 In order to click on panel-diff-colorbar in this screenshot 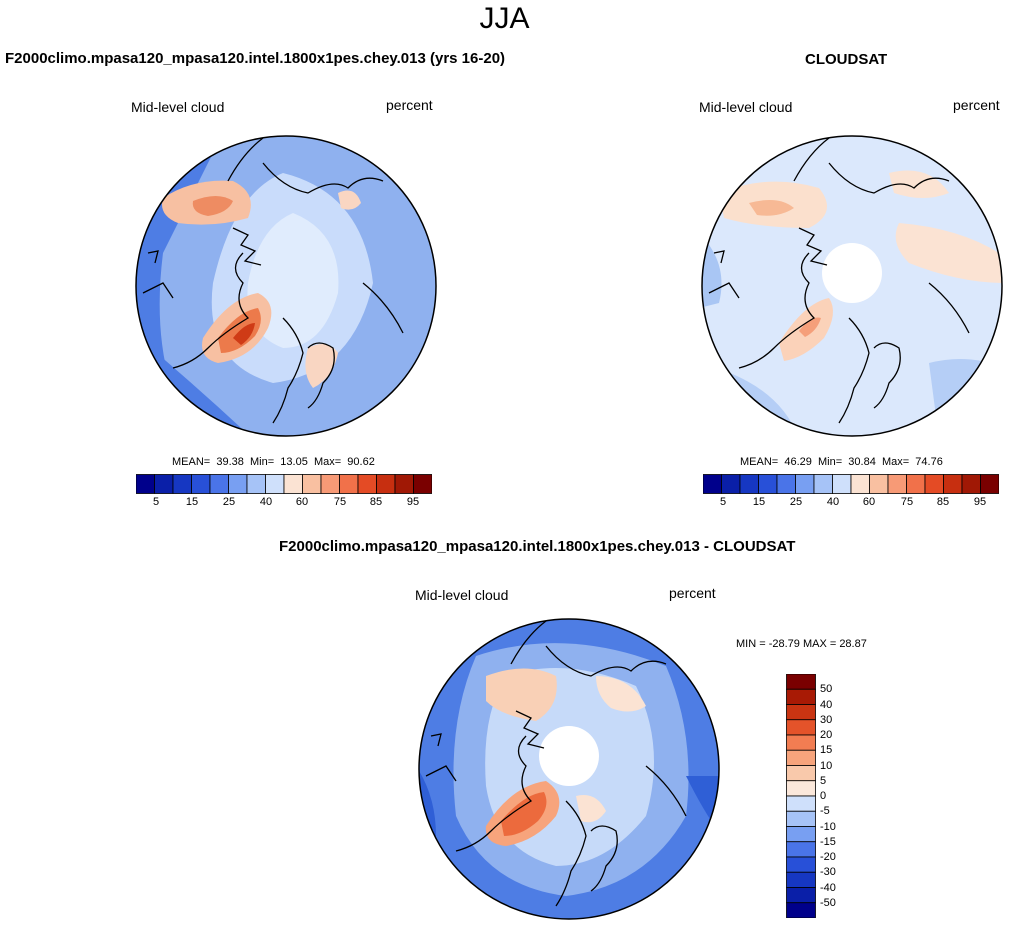, I will do `click(801, 796)`.